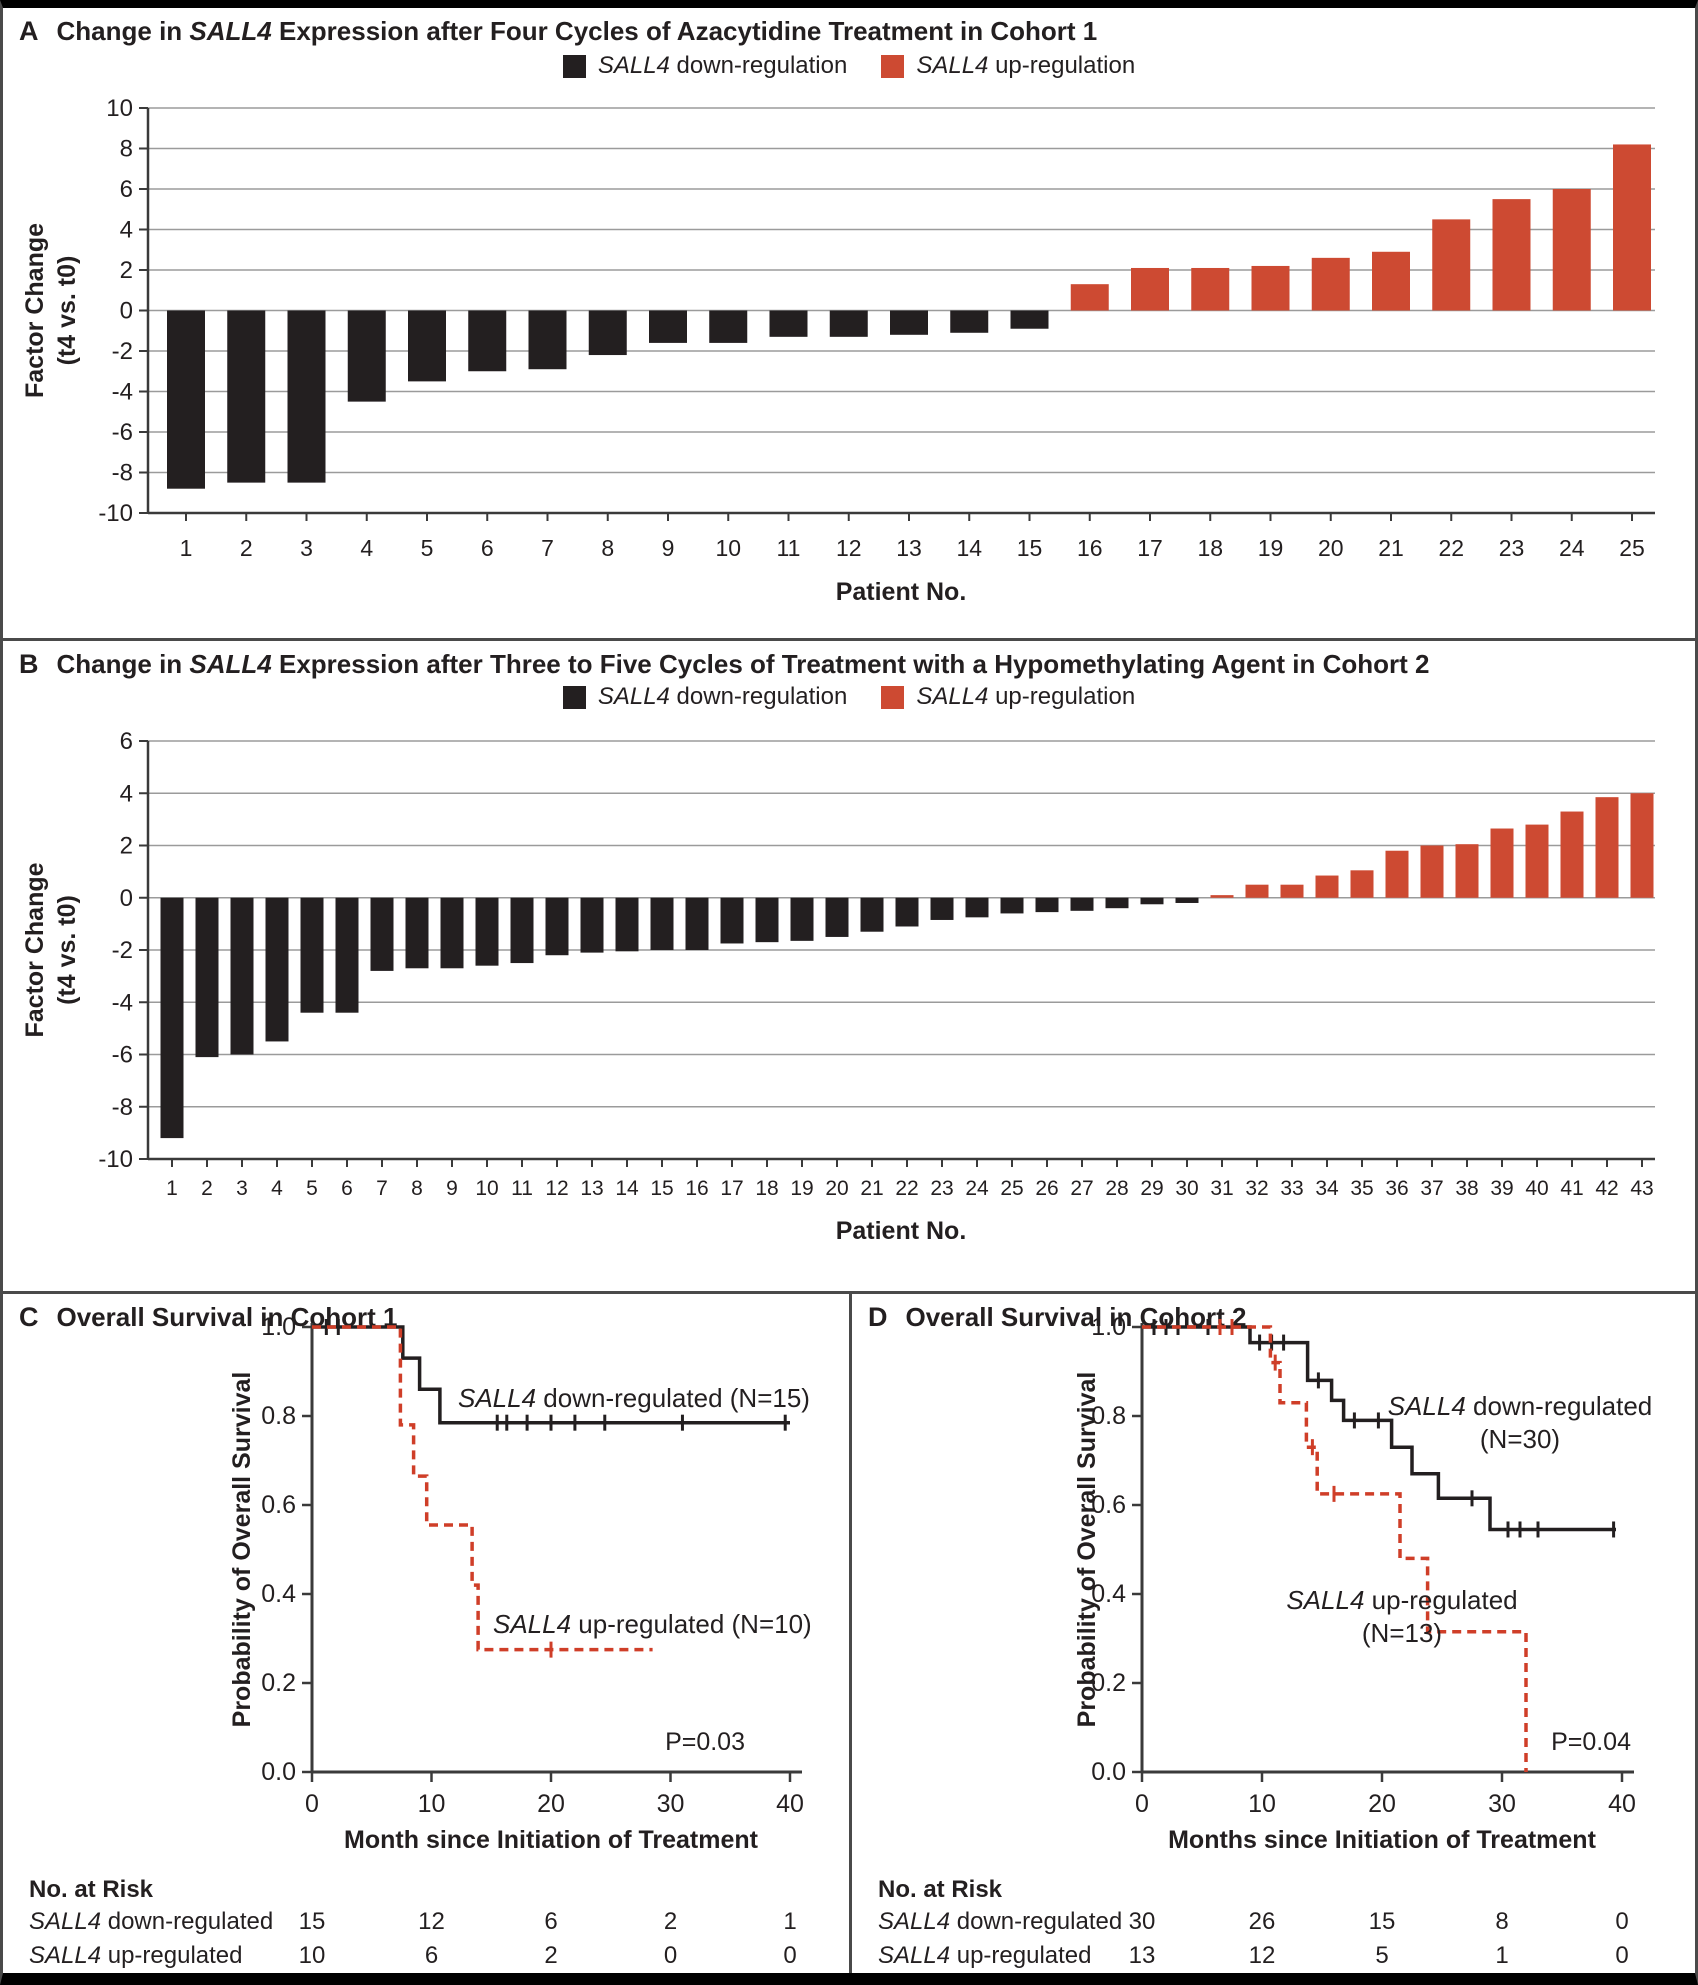  What do you see at coordinates (126, 793) in the screenshot?
I see `label: 4` at bounding box center [126, 793].